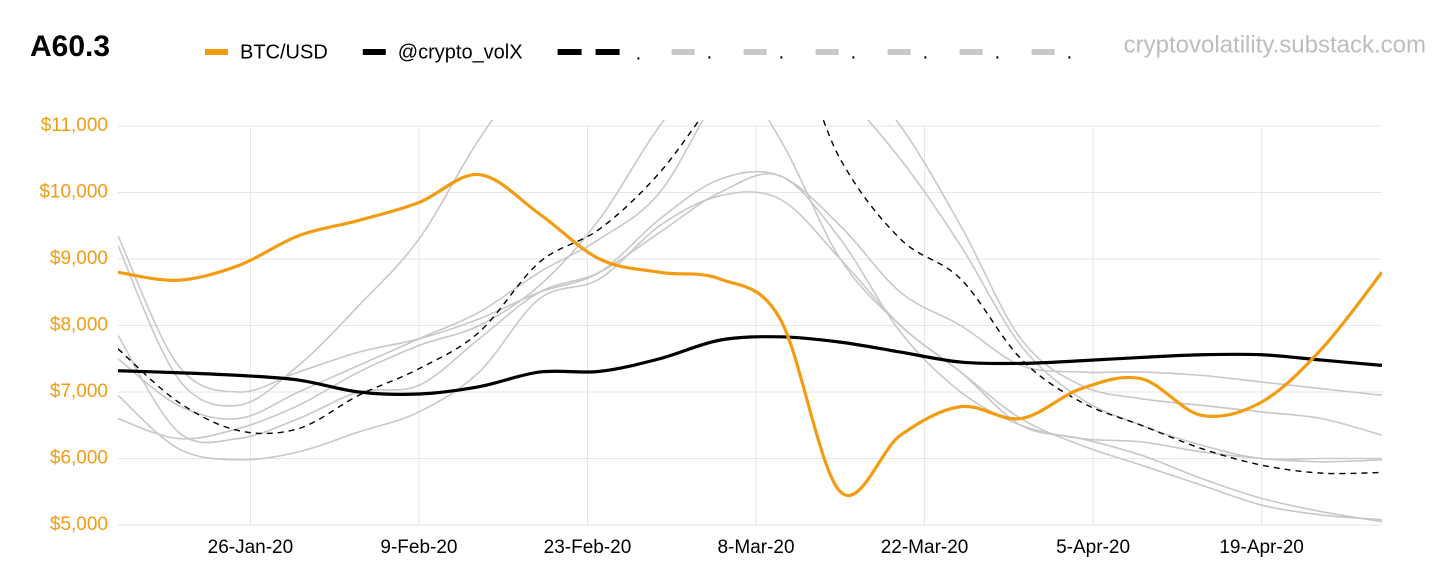  Describe the element at coordinates (588, 547) in the screenshot. I see `x-tick-label: 23-Feb-20` at that location.